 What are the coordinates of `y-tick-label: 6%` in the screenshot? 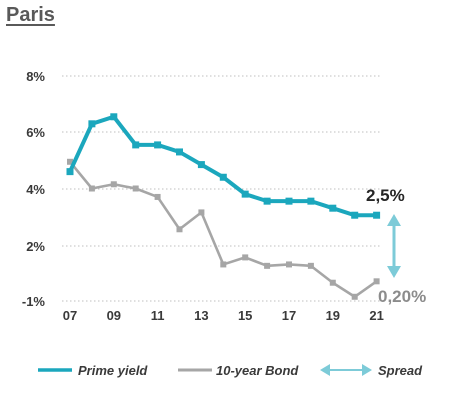 It's located at (35, 132).